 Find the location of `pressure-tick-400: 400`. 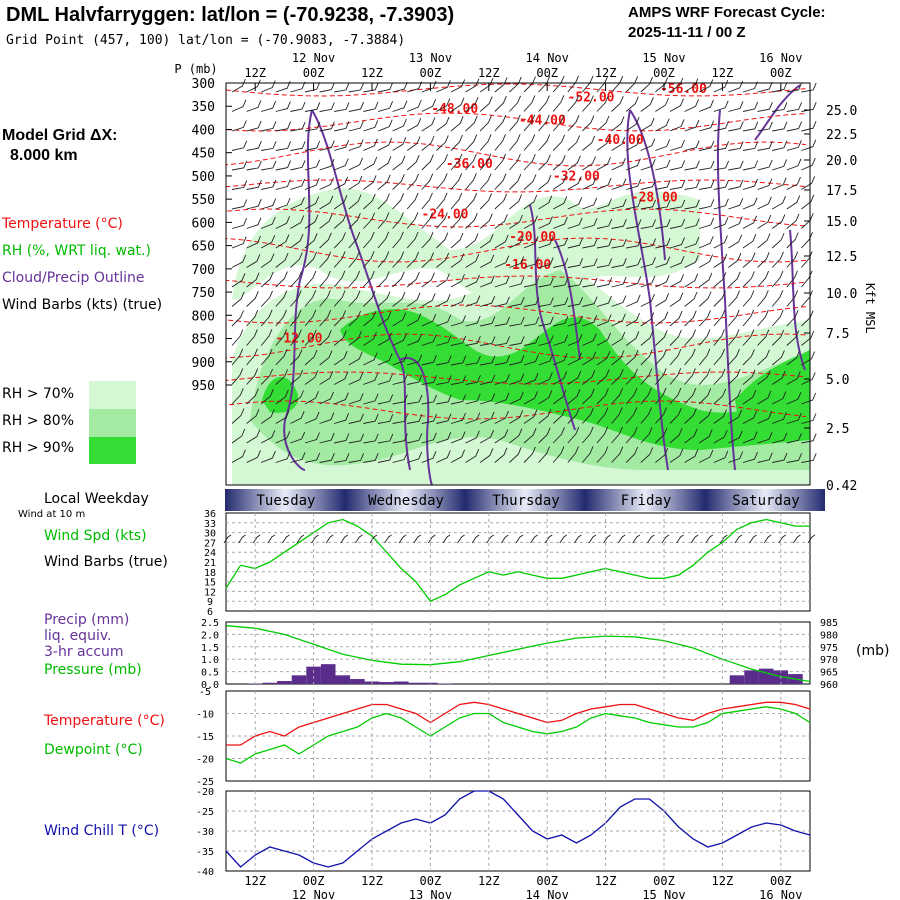

pressure-tick-400: 400 is located at coordinates (203, 130).